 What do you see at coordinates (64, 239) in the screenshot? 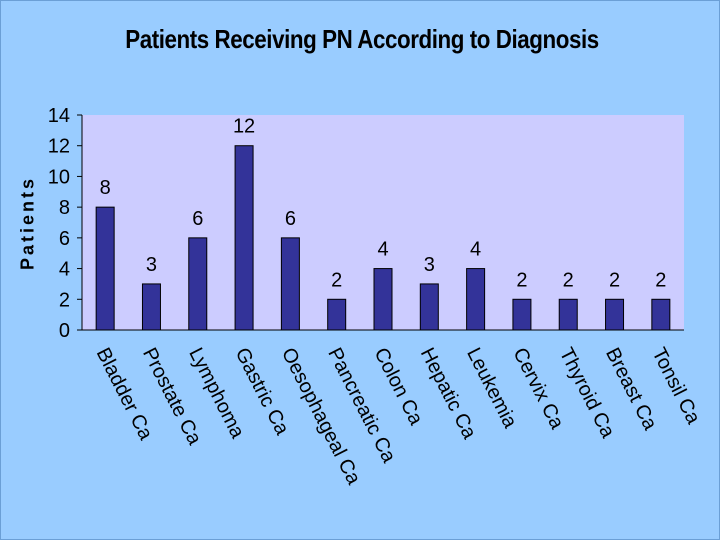
I see `y-tick-label: 6` at bounding box center [64, 239].